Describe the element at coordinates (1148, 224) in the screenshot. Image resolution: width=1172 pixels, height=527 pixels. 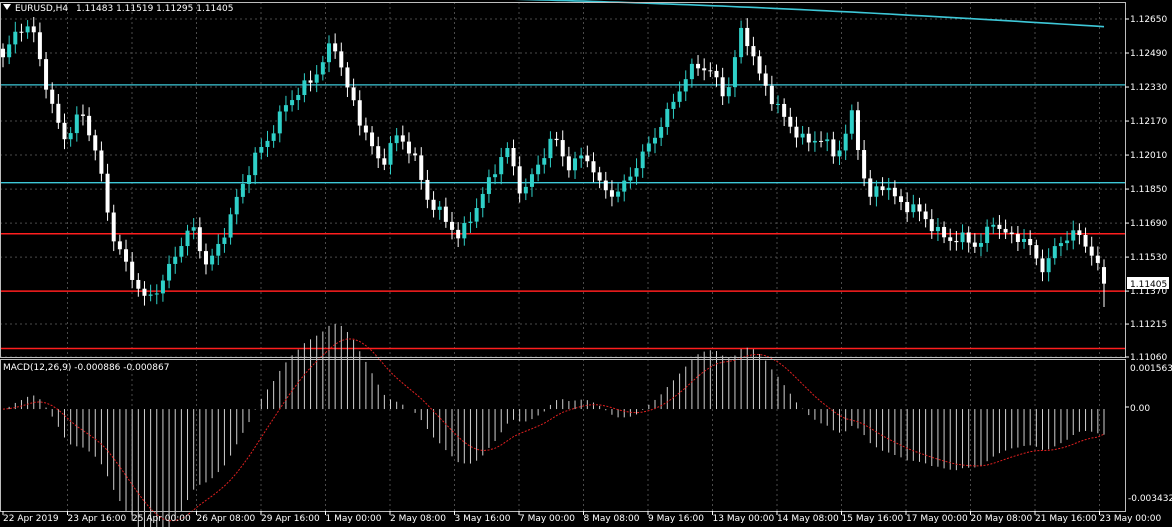
I see `price-tick-label: 1.11690` at that location.